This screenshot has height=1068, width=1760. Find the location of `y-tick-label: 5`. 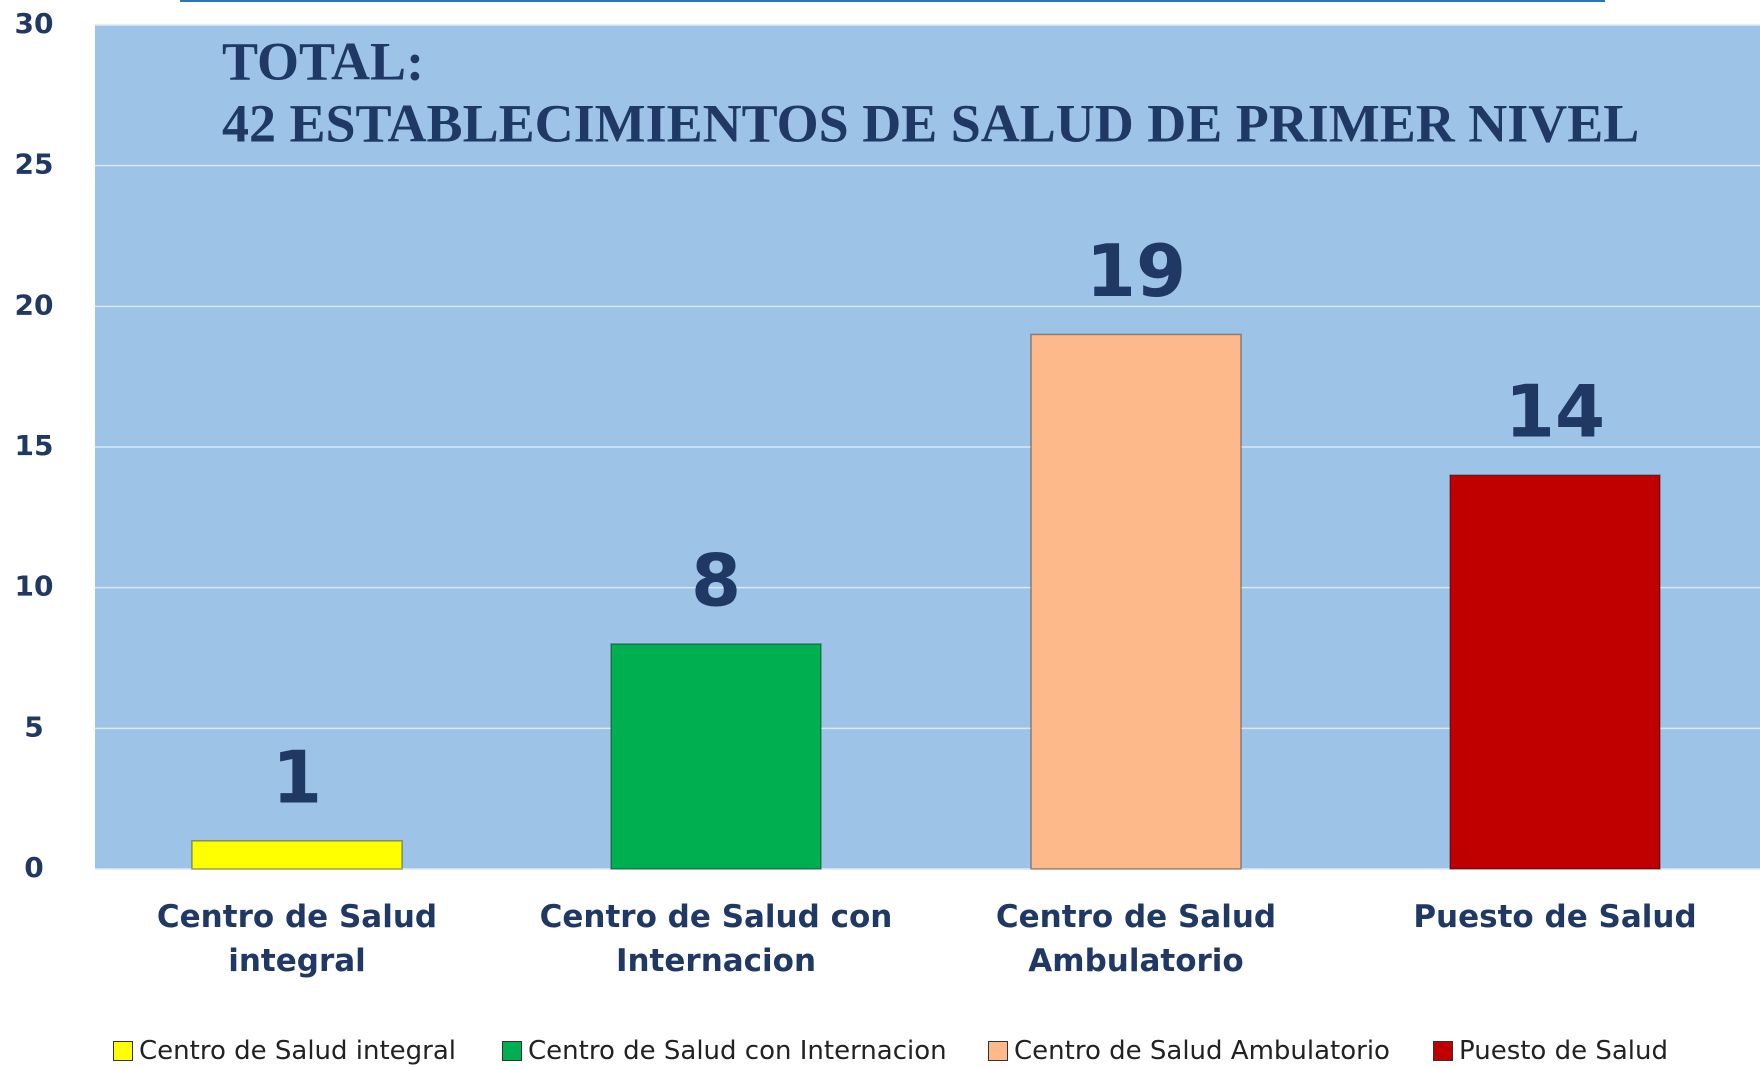

y-tick-label: 5 is located at coordinates (33, 726).